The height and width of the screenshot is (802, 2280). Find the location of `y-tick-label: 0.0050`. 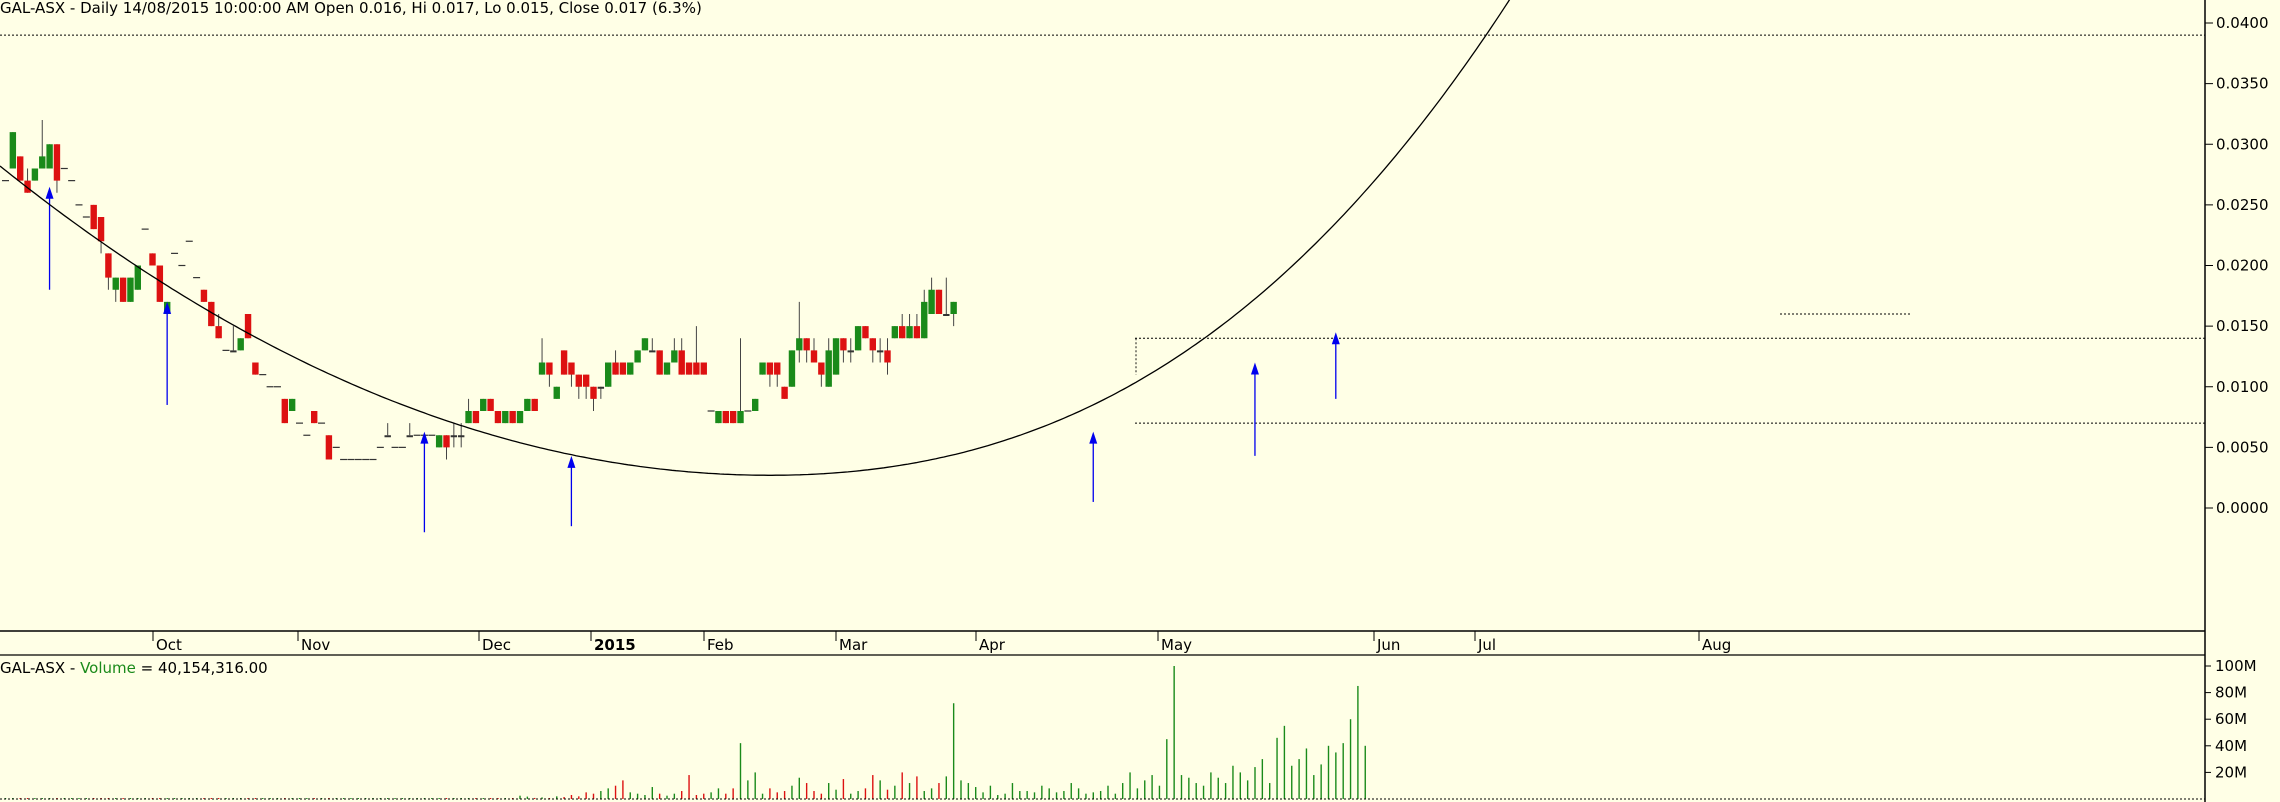

y-tick-label: 0.0050 is located at coordinates (2242, 447).